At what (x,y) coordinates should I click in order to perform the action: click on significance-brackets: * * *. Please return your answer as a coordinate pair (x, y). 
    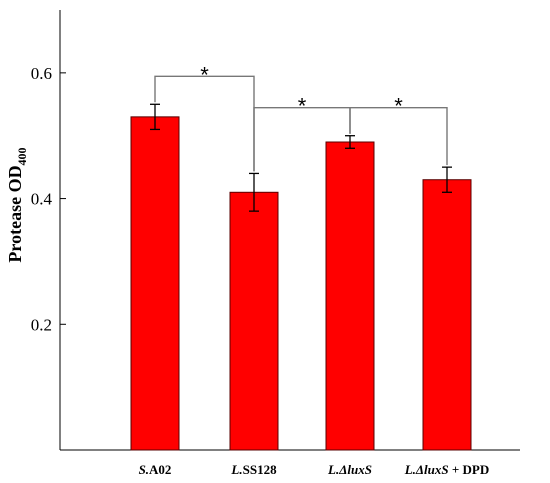
    Looking at the image, I should click on (301, 117).